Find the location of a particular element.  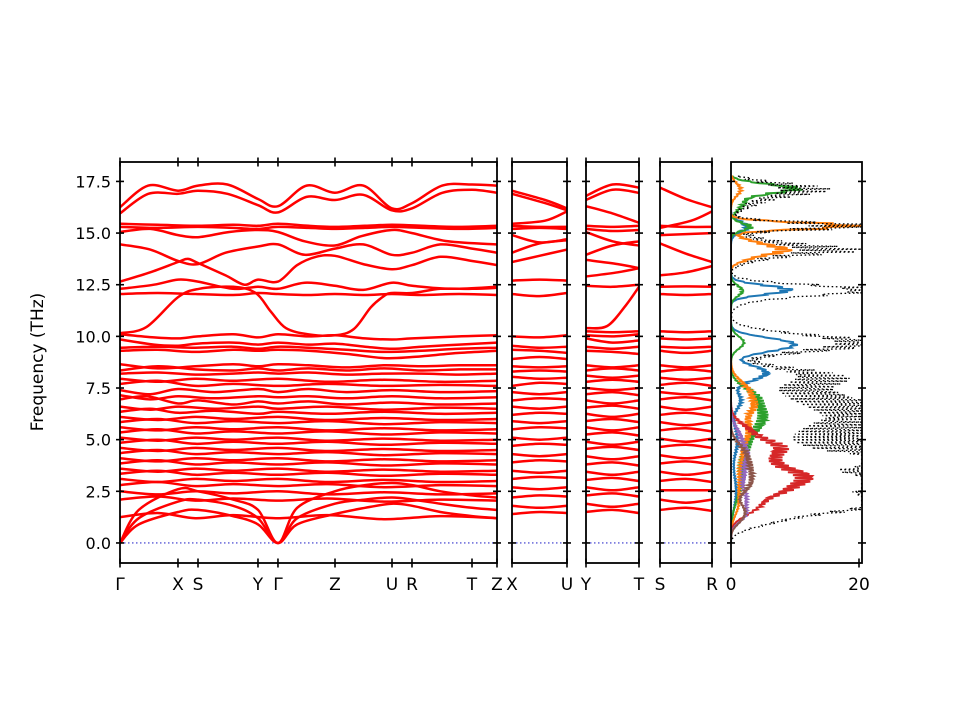

panel-X-U is located at coordinates (539, 366).